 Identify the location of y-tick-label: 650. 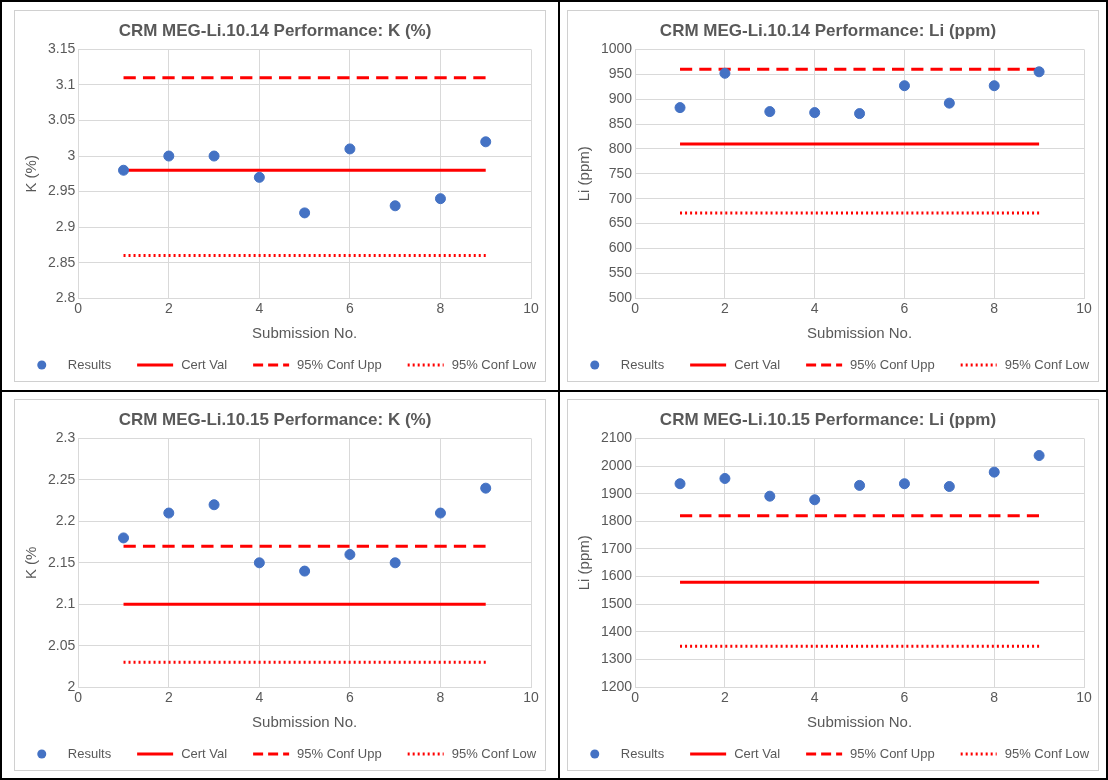
(620, 222).